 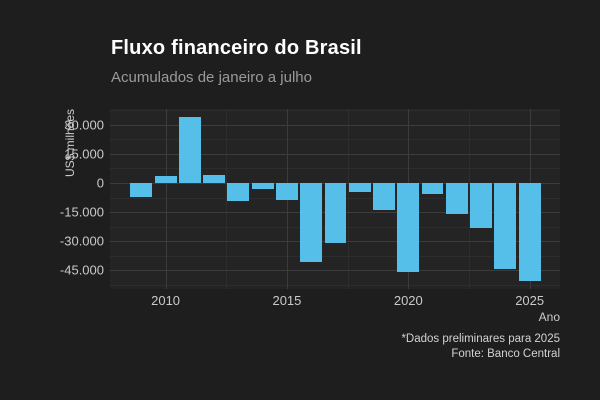 I want to click on x-tick-label: 2010, so click(x=166, y=300).